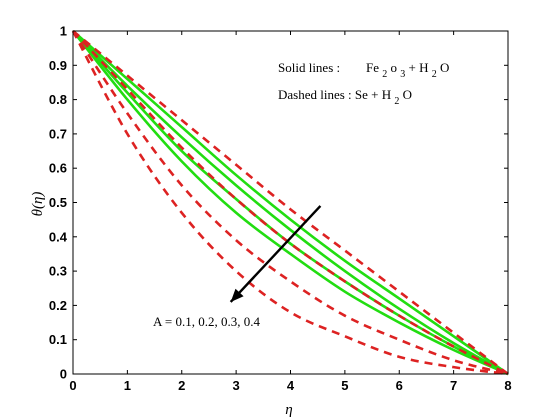 The image size is (560, 420). Describe the element at coordinates (58, 168) in the screenshot. I see `y-tick-label: 0.6` at that location.